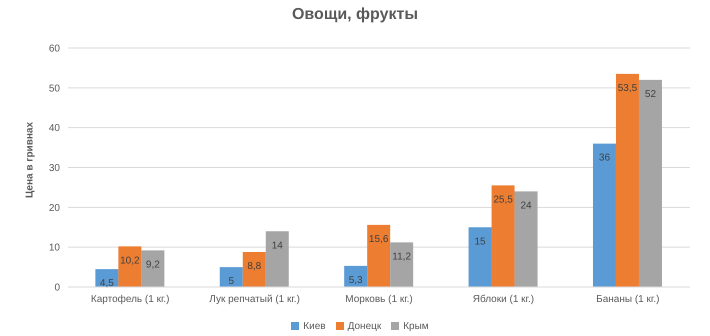 The height and width of the screenshot is (336, 710). I want to click on legend-label: Донецк, so click(365, 326).